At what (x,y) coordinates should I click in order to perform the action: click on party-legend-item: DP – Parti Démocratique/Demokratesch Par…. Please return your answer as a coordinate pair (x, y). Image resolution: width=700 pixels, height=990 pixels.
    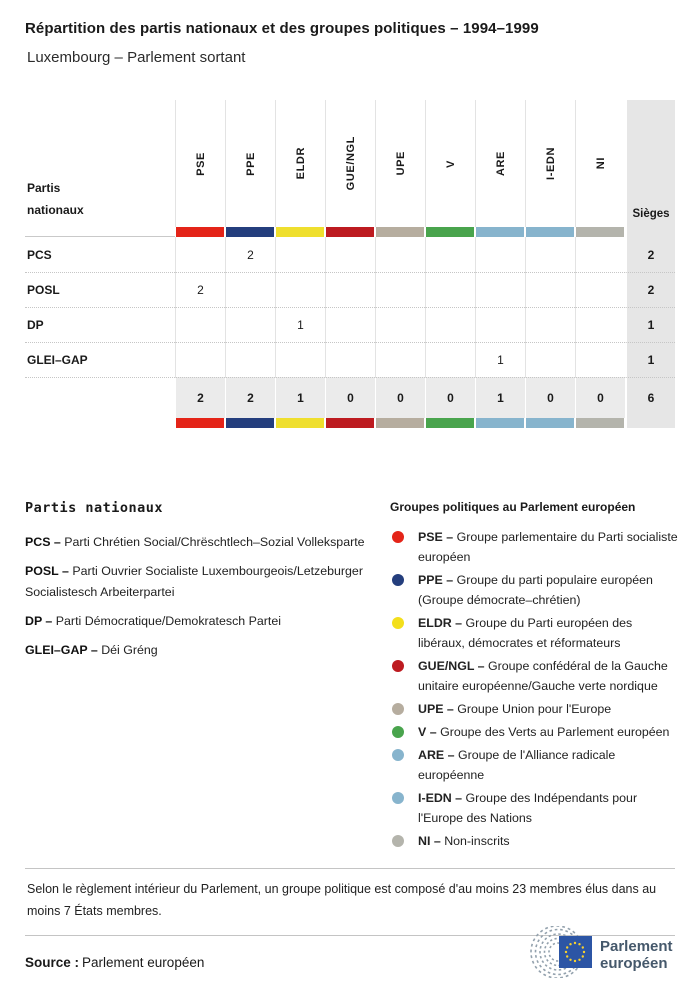
    Looking at the image, I should click on (201, 621).